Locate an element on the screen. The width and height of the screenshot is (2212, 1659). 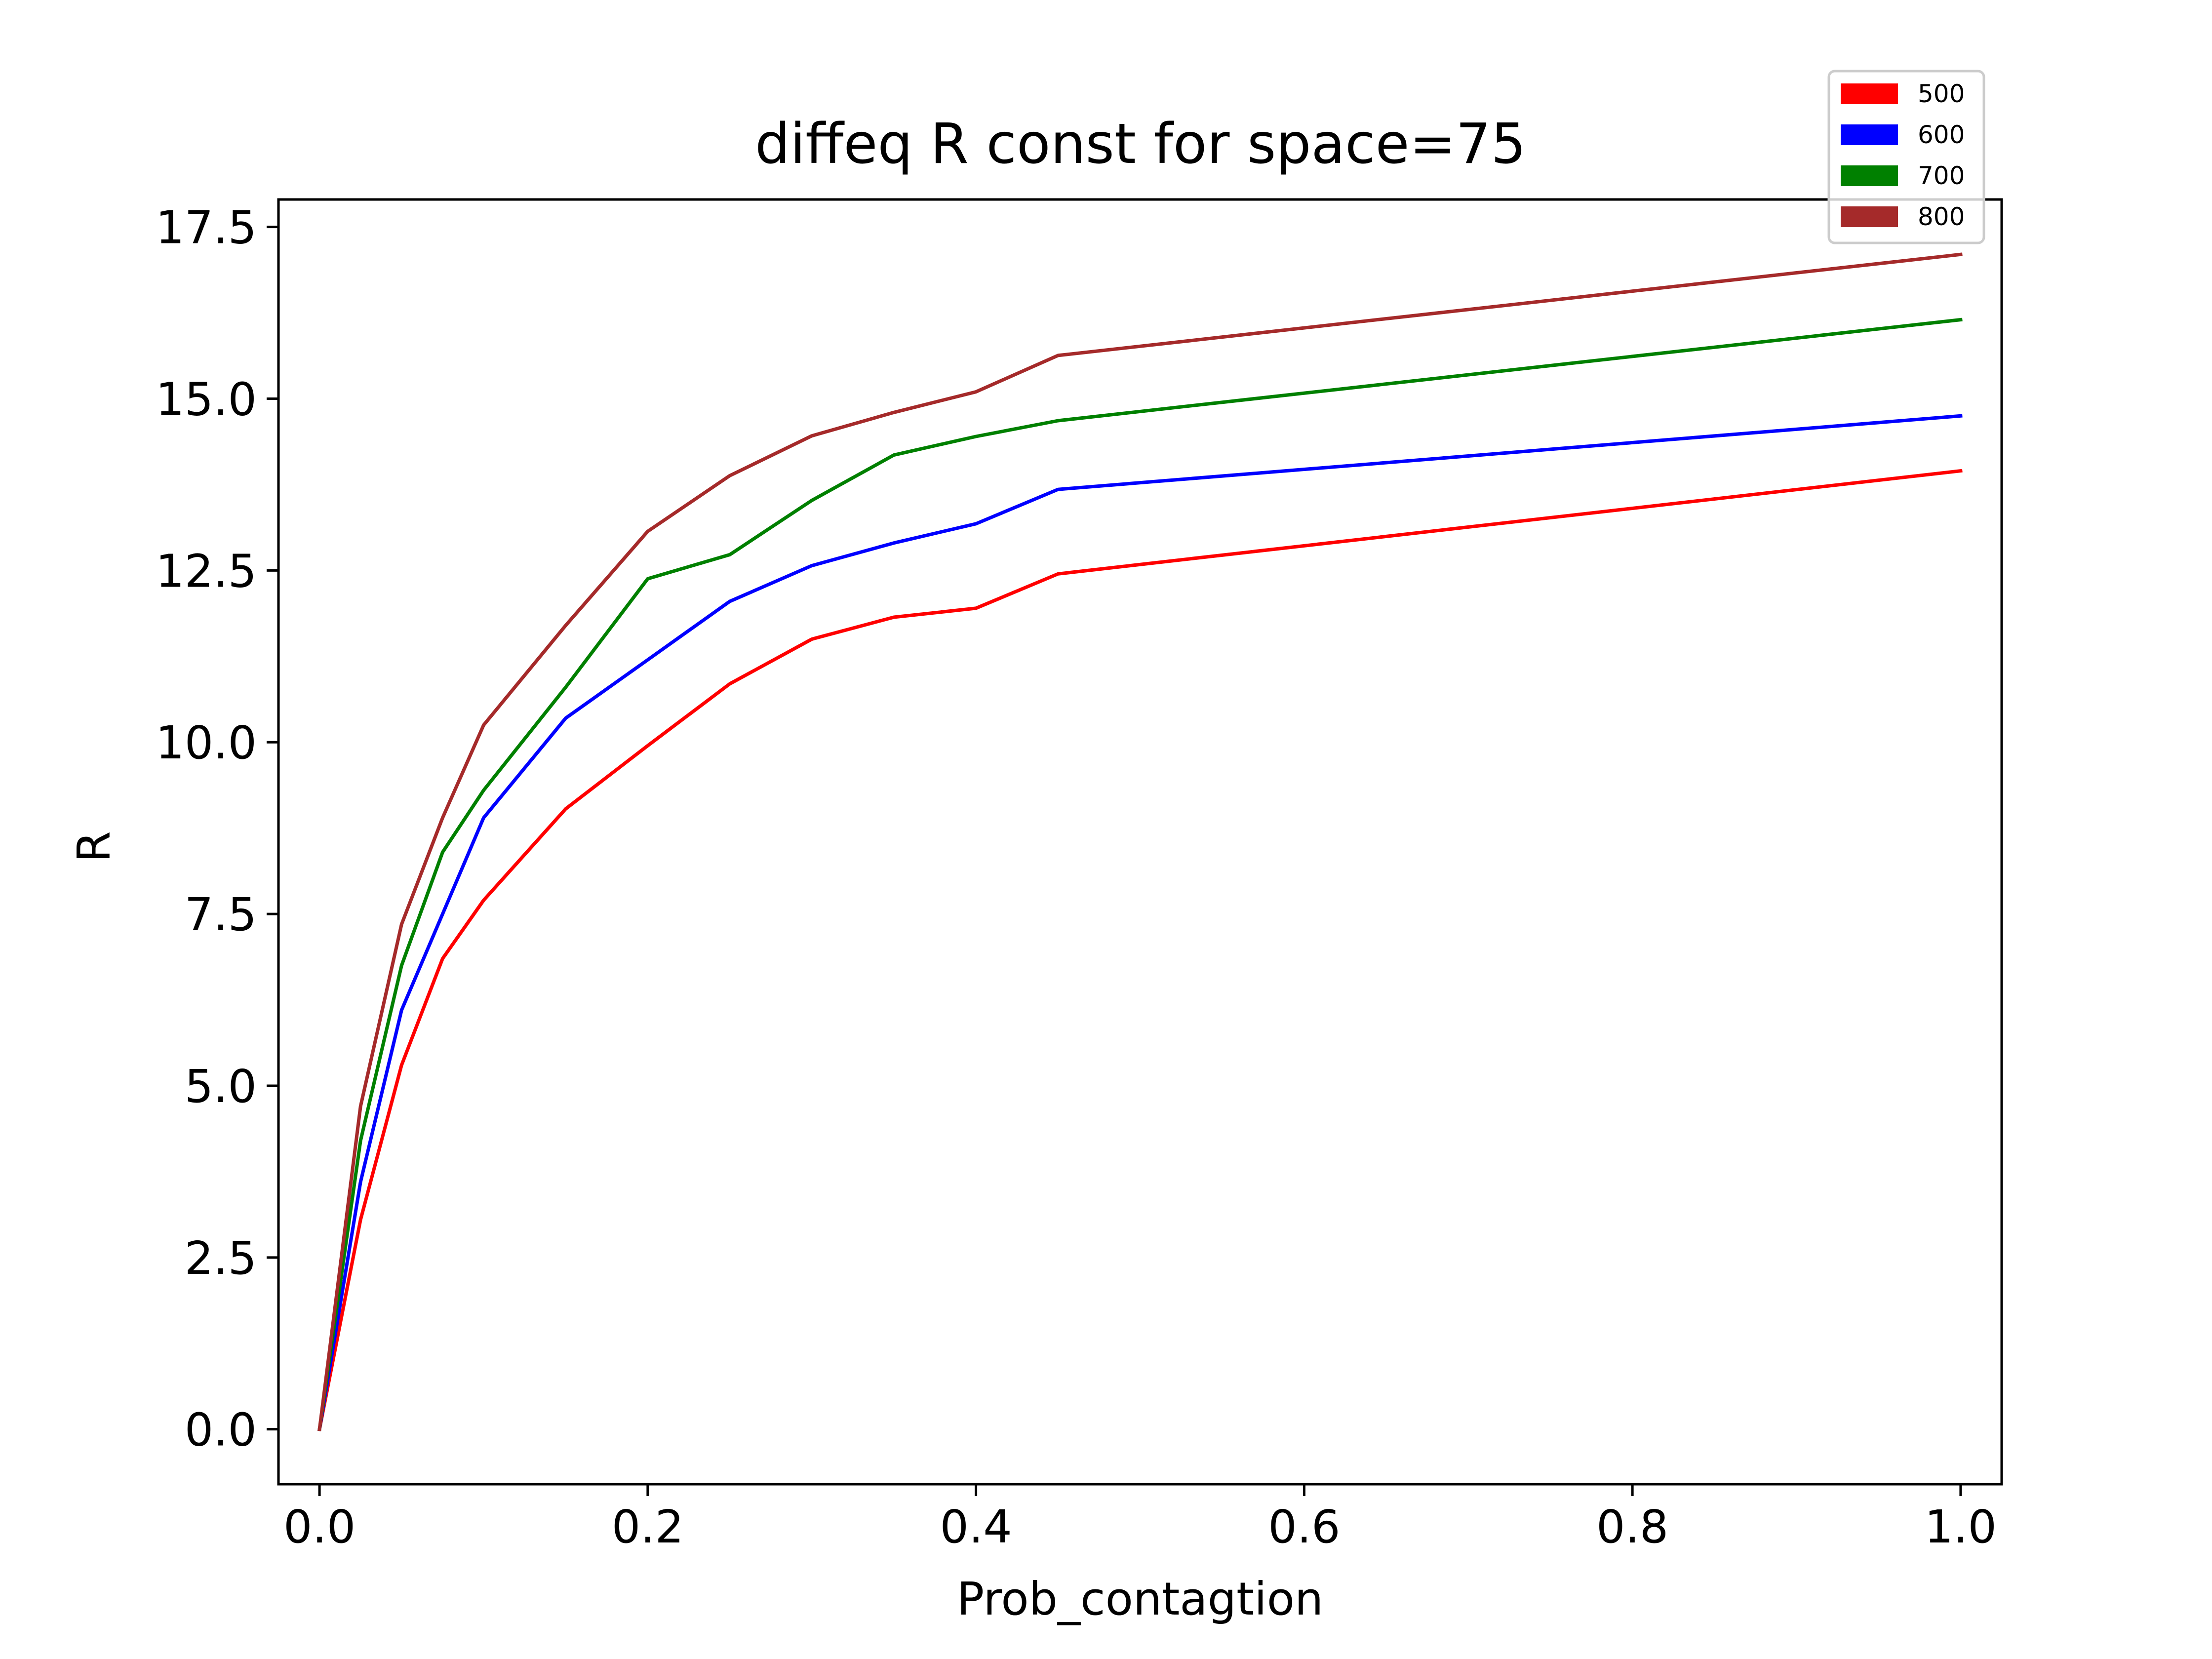
x-axis-label: Prob_contagtion is located at coordinates (1141, 1599).